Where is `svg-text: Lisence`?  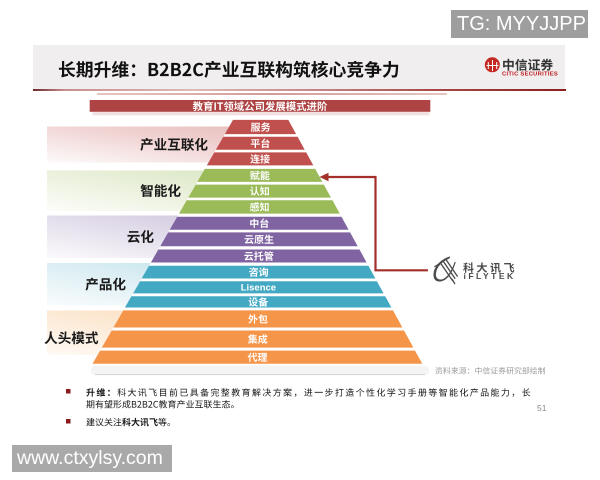 svg-text: Lisence is located at coordinates (258, 288).